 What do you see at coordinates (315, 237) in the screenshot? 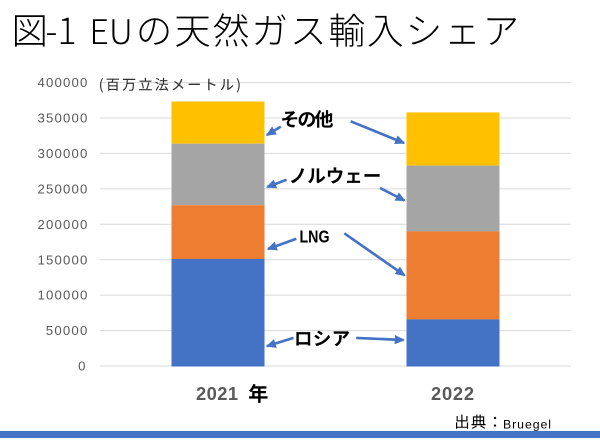
I see `svg-text: LNG` at bounding box center [315, 237].